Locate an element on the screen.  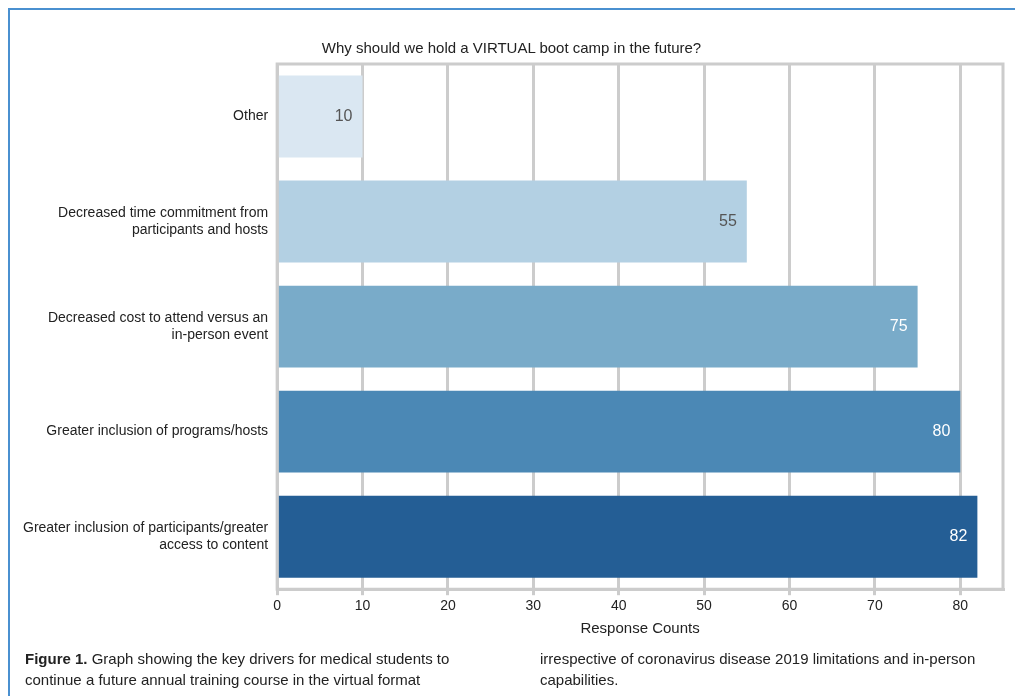
x-tick-label: 40 is located at coordinates (618, 605).